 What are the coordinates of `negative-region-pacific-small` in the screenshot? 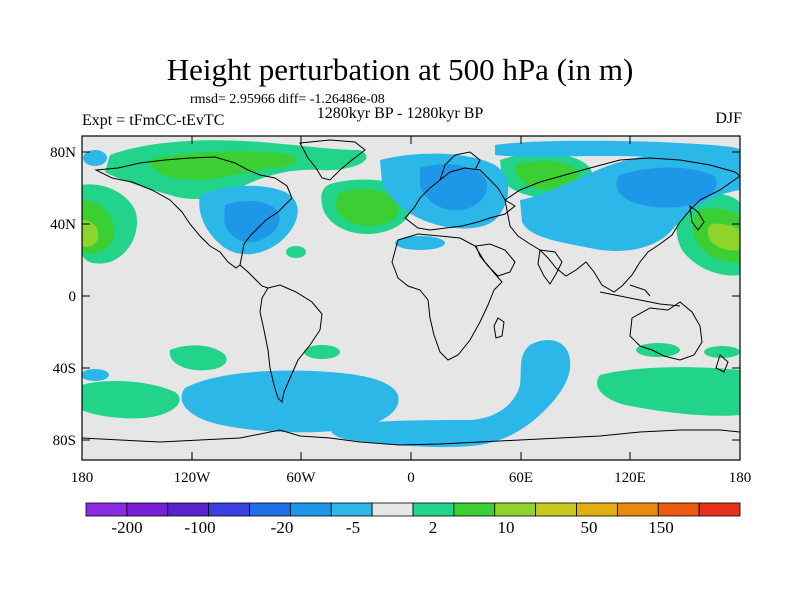 It's located at (95, 158).